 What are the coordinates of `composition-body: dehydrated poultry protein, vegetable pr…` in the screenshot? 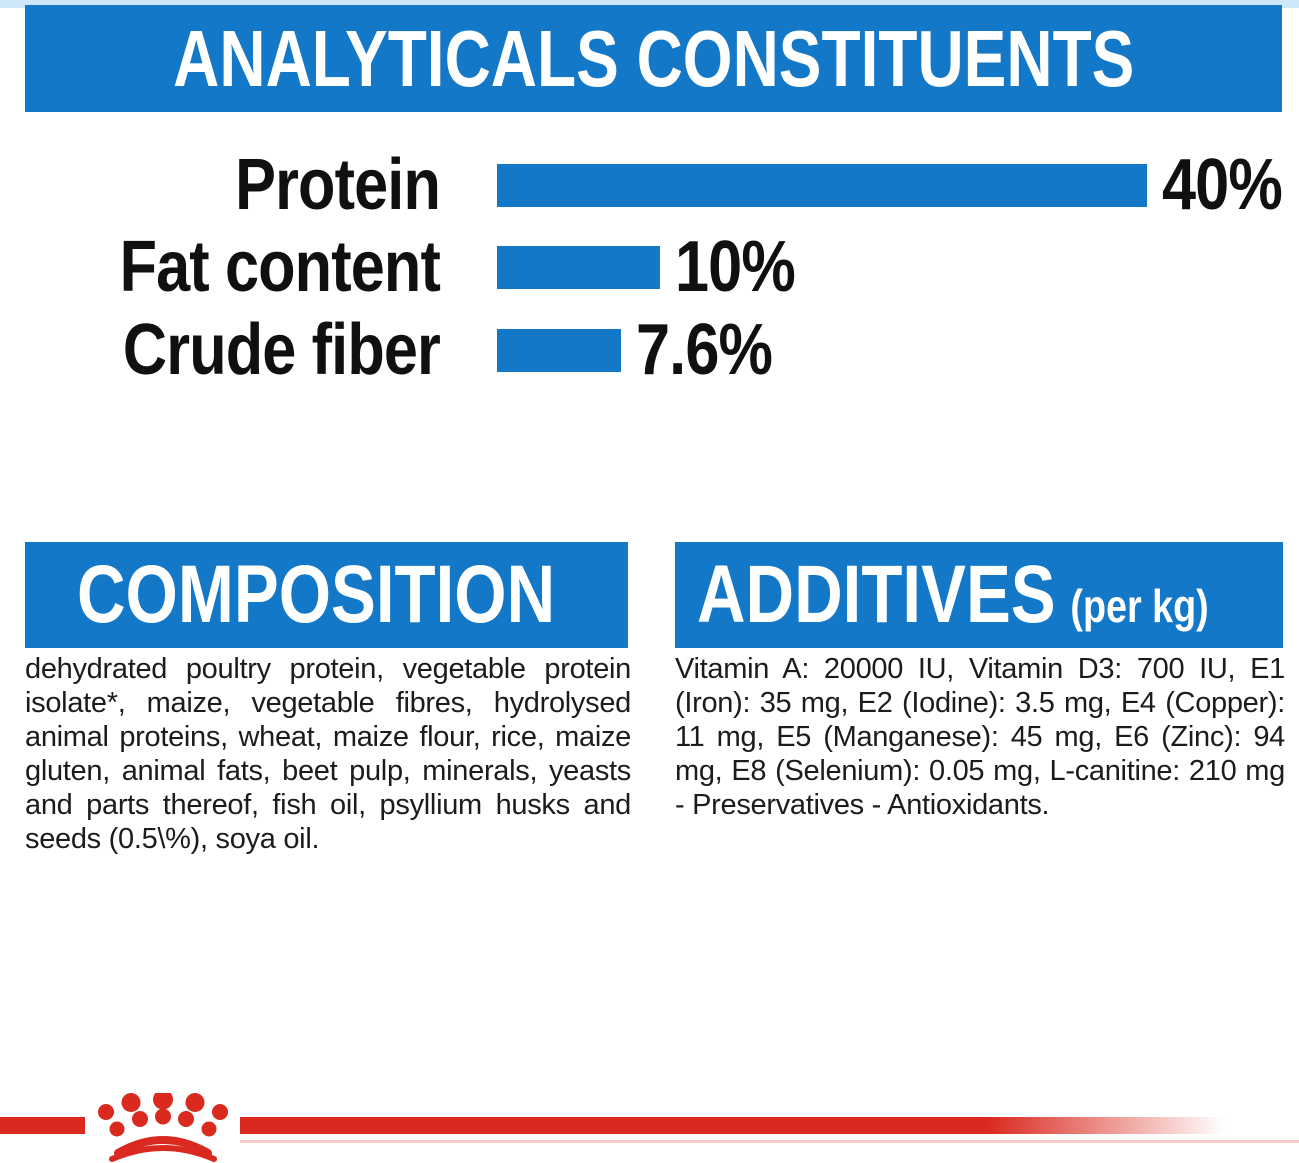 It's located at (328, 754).